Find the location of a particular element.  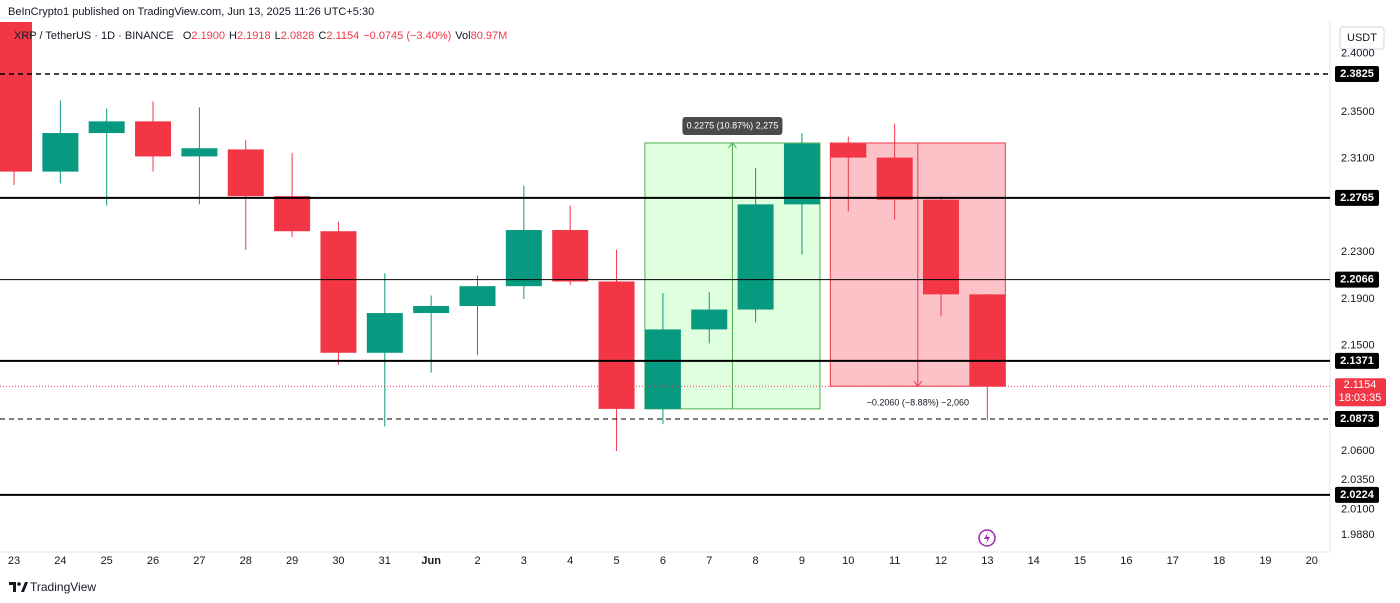

x-tick-label: 13 is located at coordinates (987, 561).